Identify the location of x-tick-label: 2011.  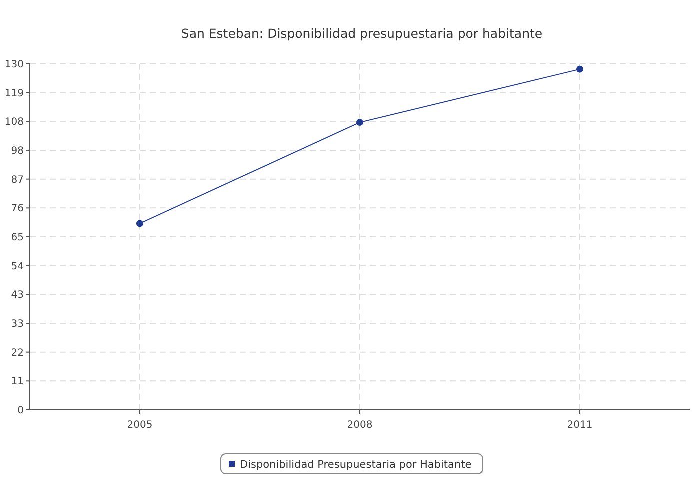
(580, 425).